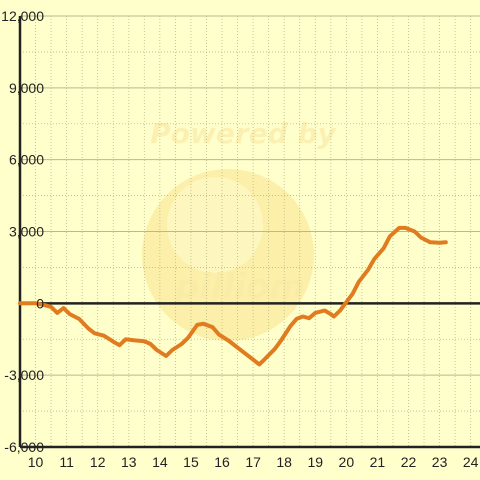 This screenshot has width=480, height=480. I want to click on x-tick-label: 17, so click(253, 462).